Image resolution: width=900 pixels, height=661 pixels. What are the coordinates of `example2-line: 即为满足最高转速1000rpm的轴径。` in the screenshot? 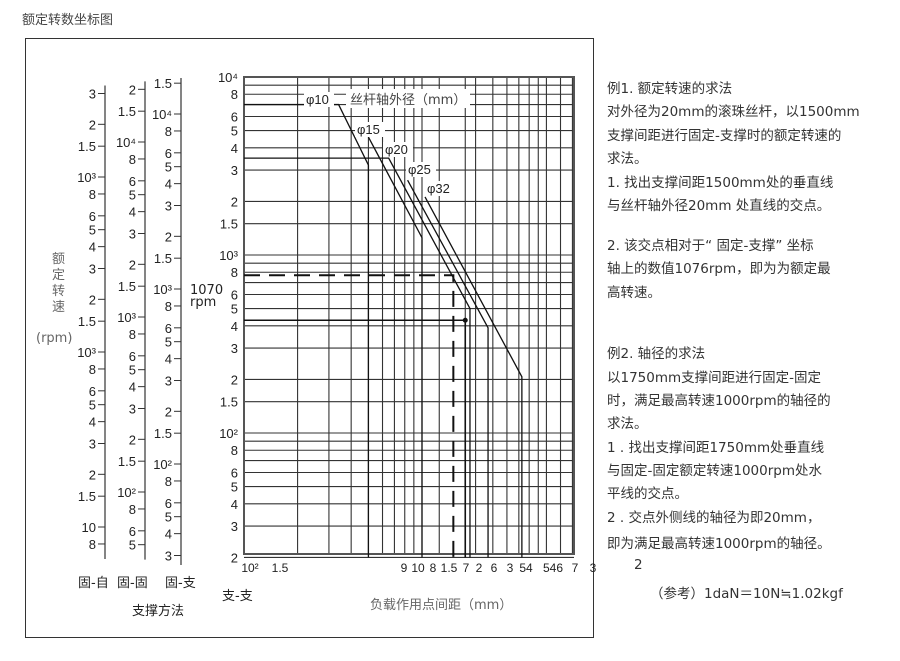 It's located at (719, 544).